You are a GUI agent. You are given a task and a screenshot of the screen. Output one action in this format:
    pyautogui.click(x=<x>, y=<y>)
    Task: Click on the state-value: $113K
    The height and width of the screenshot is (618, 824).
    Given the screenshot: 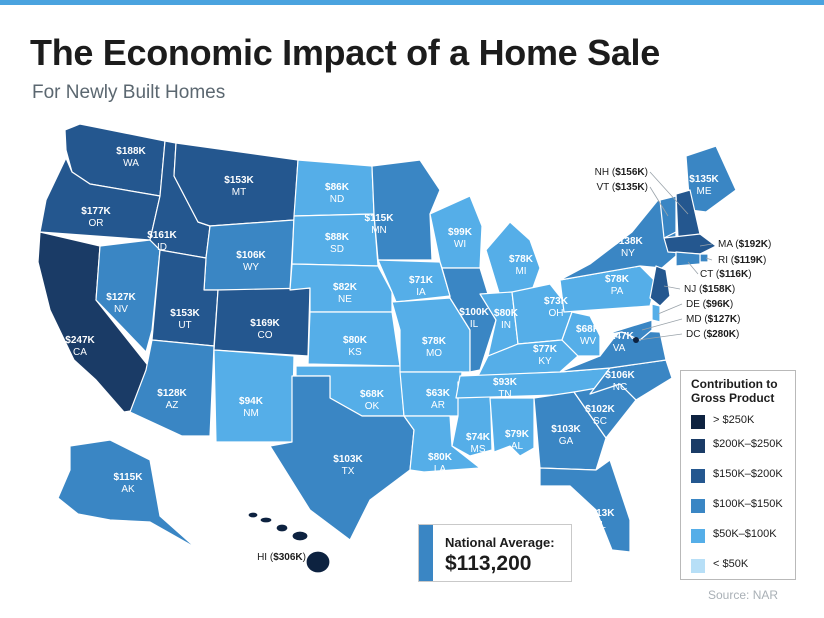 What is the action you would take?
    pyautogui.click(x=601, y=513)
    